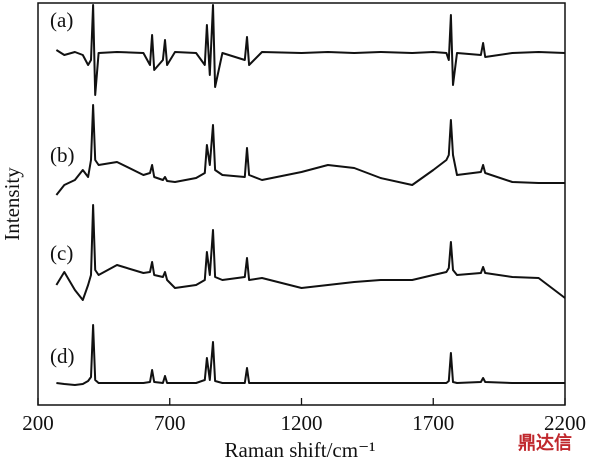 The image size is (592, 467). I want to click on series-label: (a), so click(61, 20).